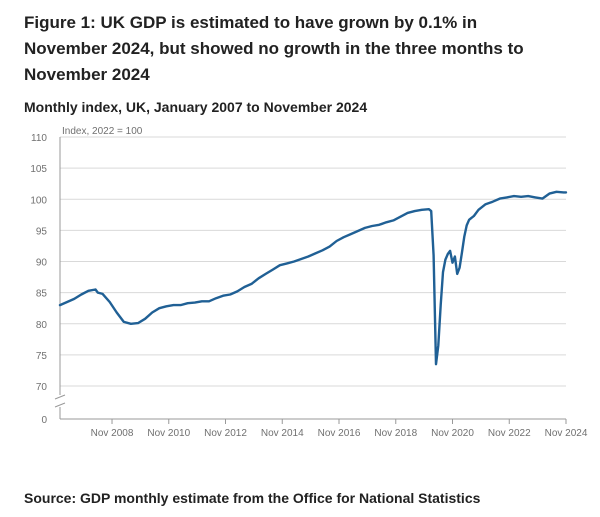  What do you see at coordinates (339, 433) in the screenshot?
I see `x-tick-label: Nov 2016` at bounding box center [339, 433].